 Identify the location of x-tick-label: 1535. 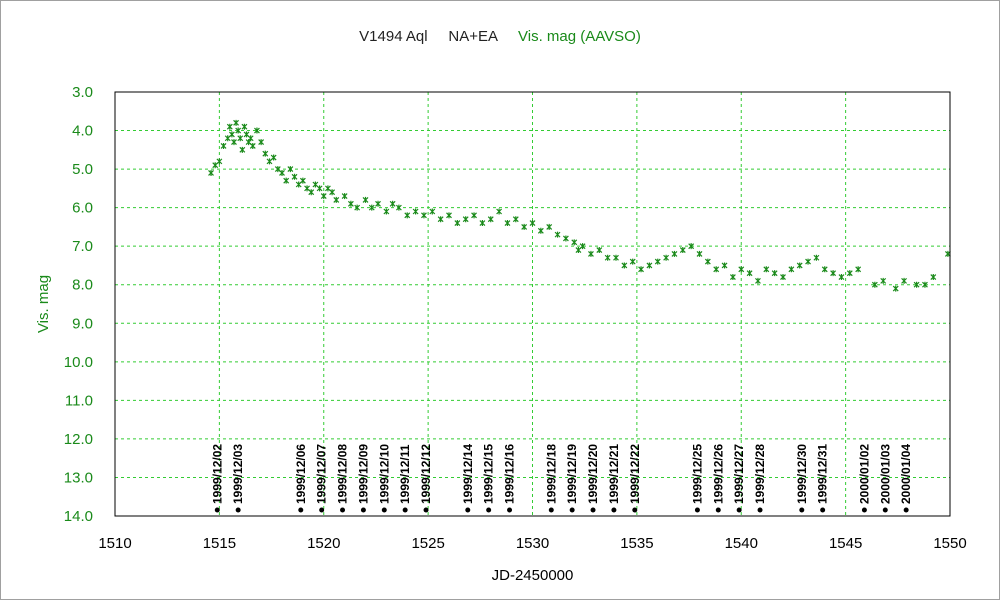
(636, 543).